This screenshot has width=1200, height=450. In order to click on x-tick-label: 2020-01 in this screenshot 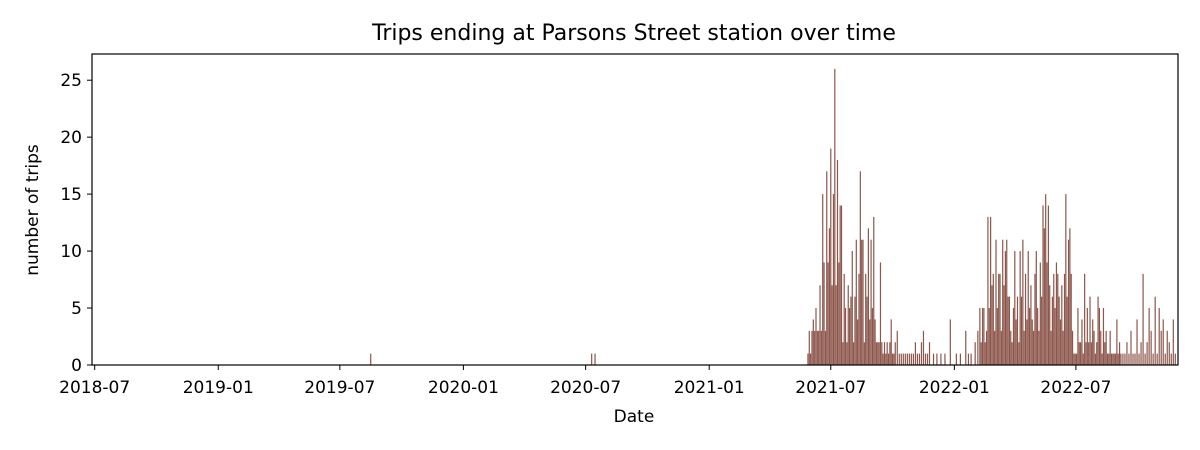, I will do `click(463, 388)`.